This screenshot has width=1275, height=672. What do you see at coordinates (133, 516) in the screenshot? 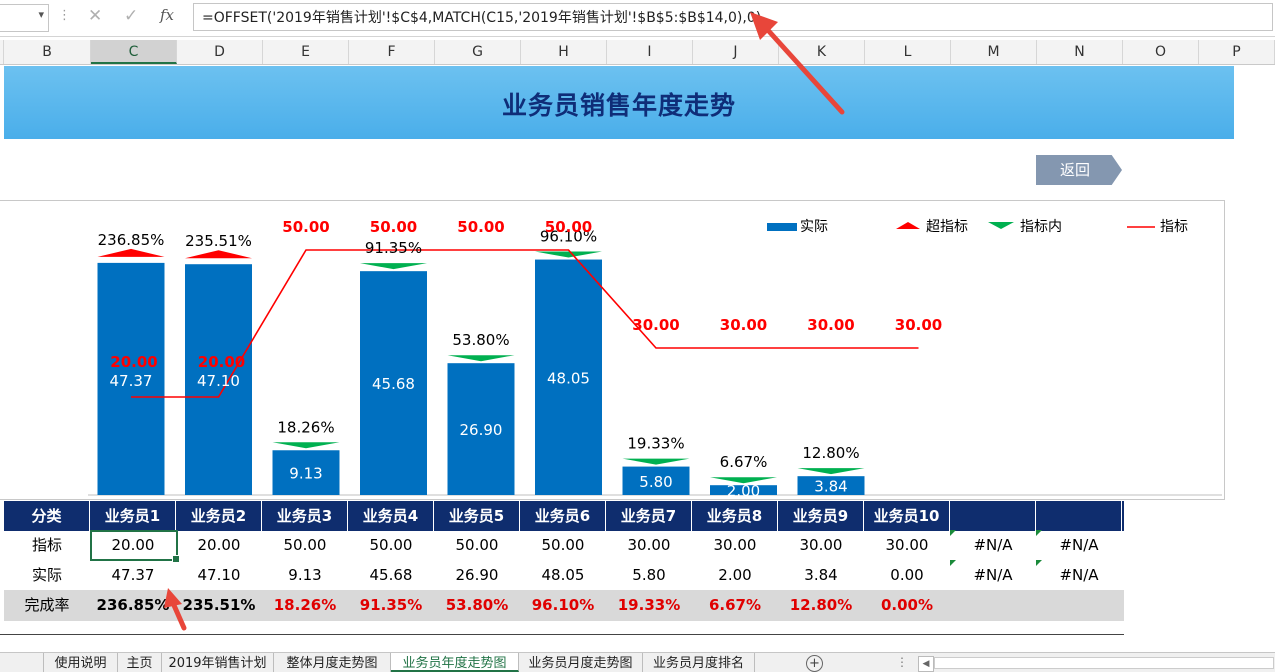
I see `table-header-cell: 业务员1` at bounding box center [133, 516].